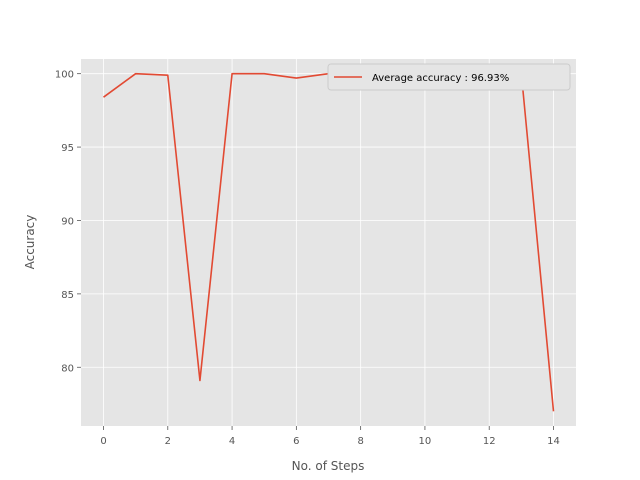 This screenshot has height=480, width=640. What do you see at coordinates (330, 436) in the screenshot?
I see `x-ticks: 0 2 4 6 8 10 12 14` at bounding box center [330, 436].